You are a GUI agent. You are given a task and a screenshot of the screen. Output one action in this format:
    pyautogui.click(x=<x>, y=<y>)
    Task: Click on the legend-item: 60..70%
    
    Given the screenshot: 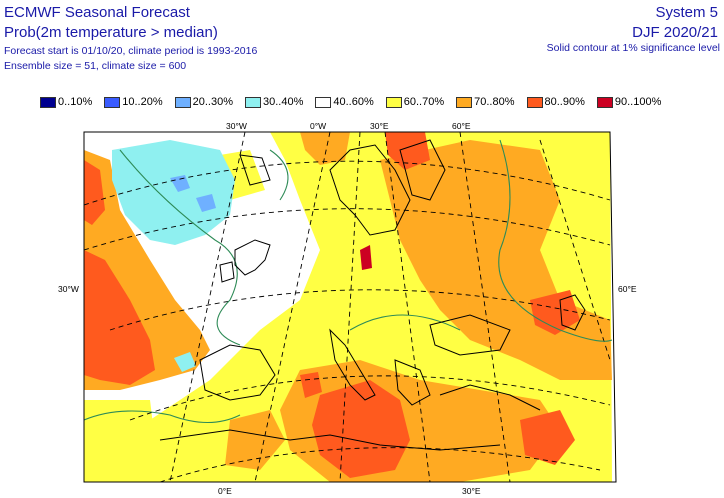 What is the action you would take?
    pyautogui.click(x=415, y=102)
    